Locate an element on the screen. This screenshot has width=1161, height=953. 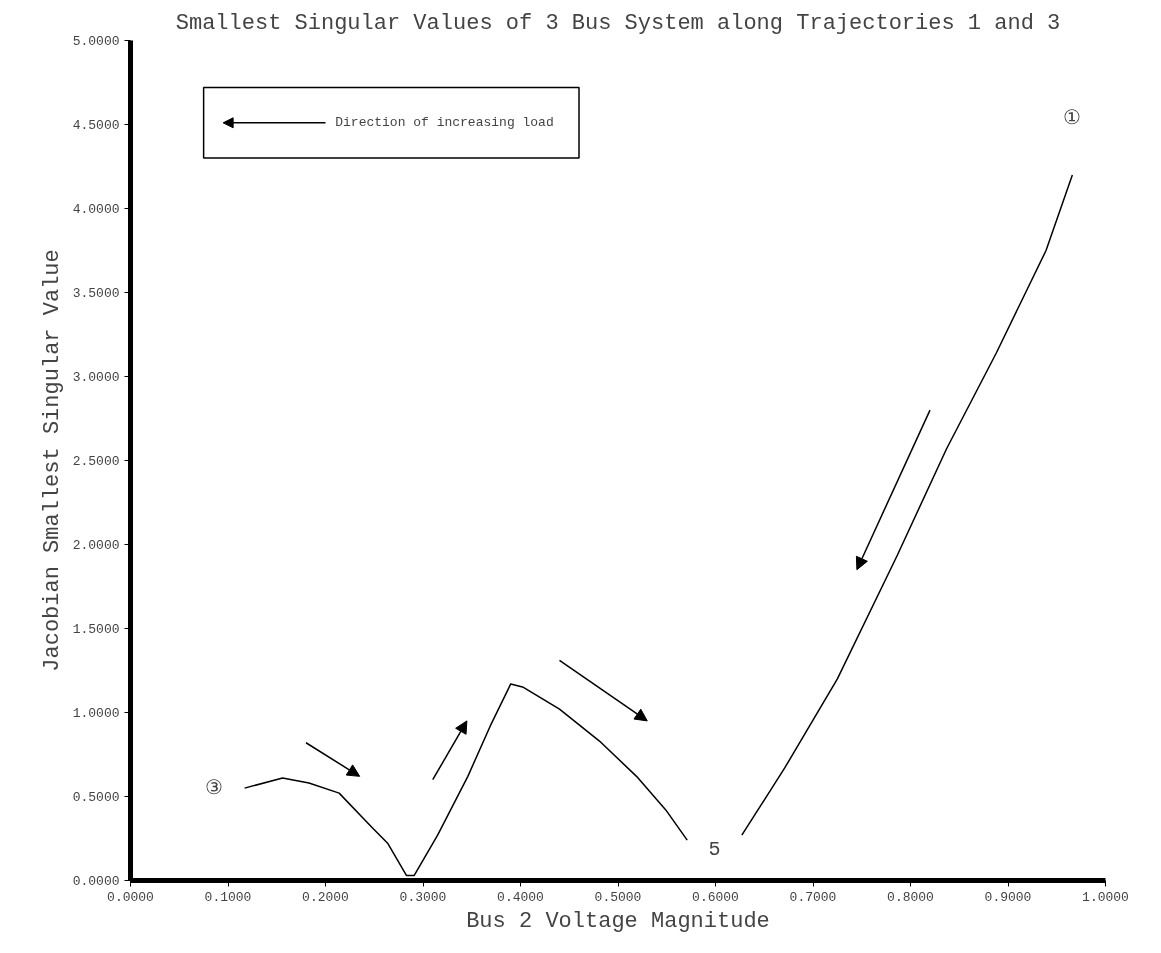
x-tick-label: 0.3000 is located at coordinates (423, 897).